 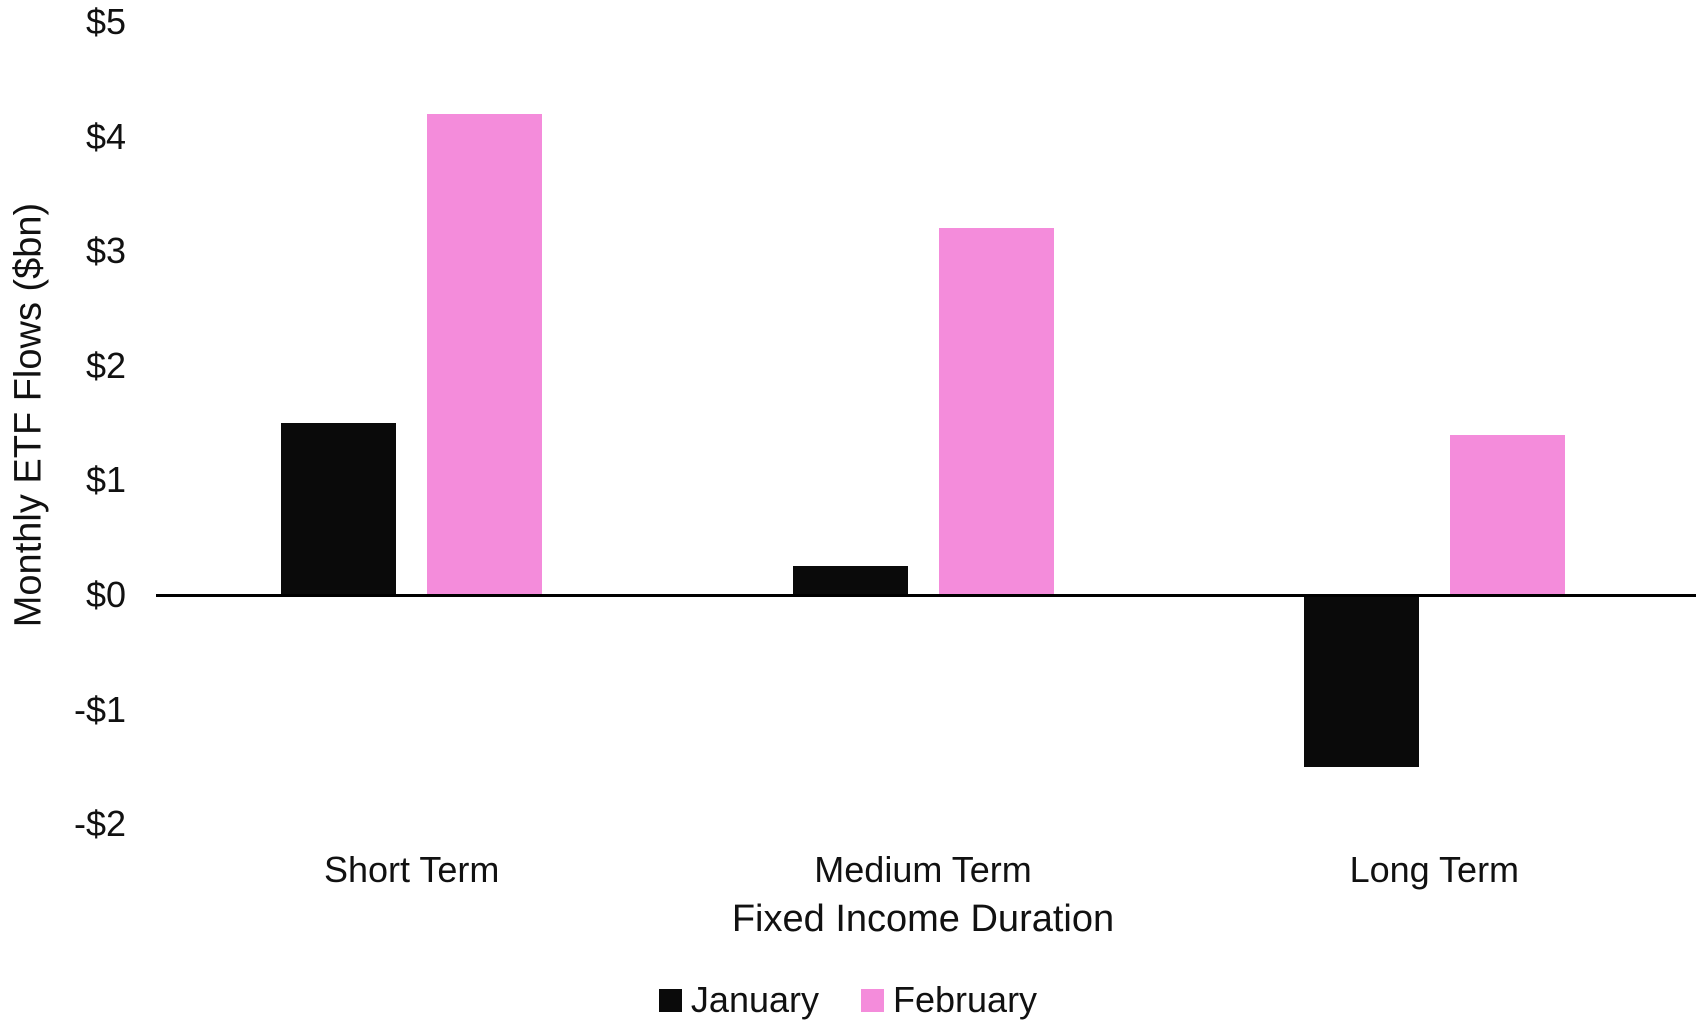 I want to click on bar-february-long-term, so click(x=1507, y=514).